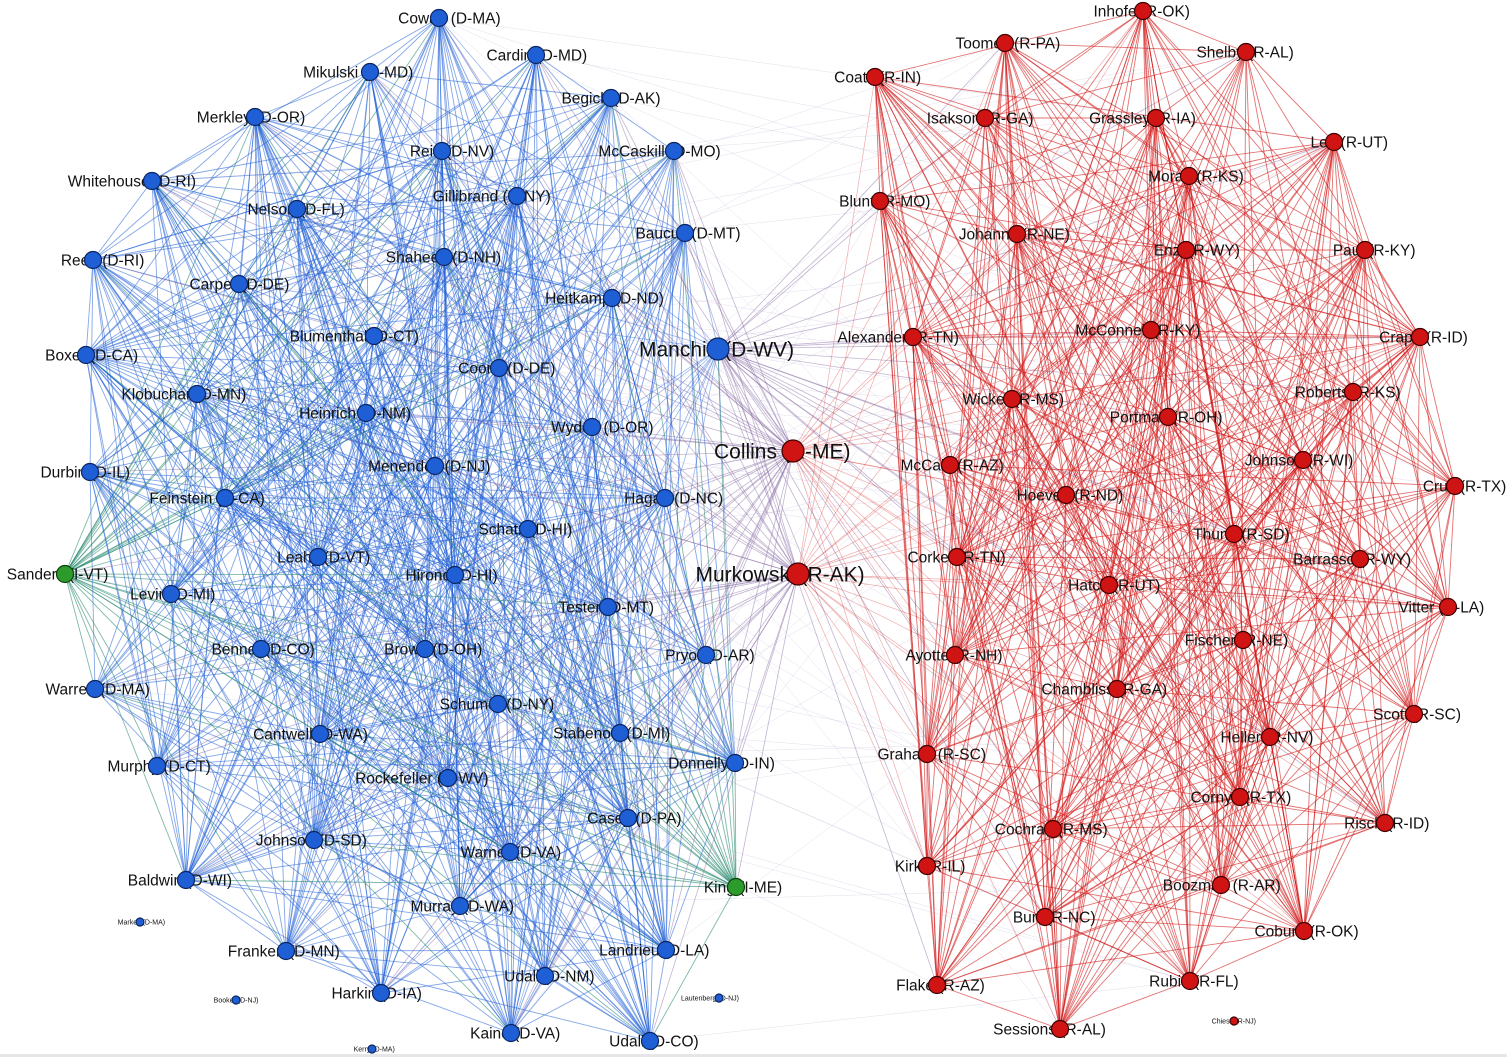 This screenshot has height=1057, width=1507. Describe the element at coordinates (449, 18) in the screenshot. I see `senator-node: Cowan (D-MA)` at that location.